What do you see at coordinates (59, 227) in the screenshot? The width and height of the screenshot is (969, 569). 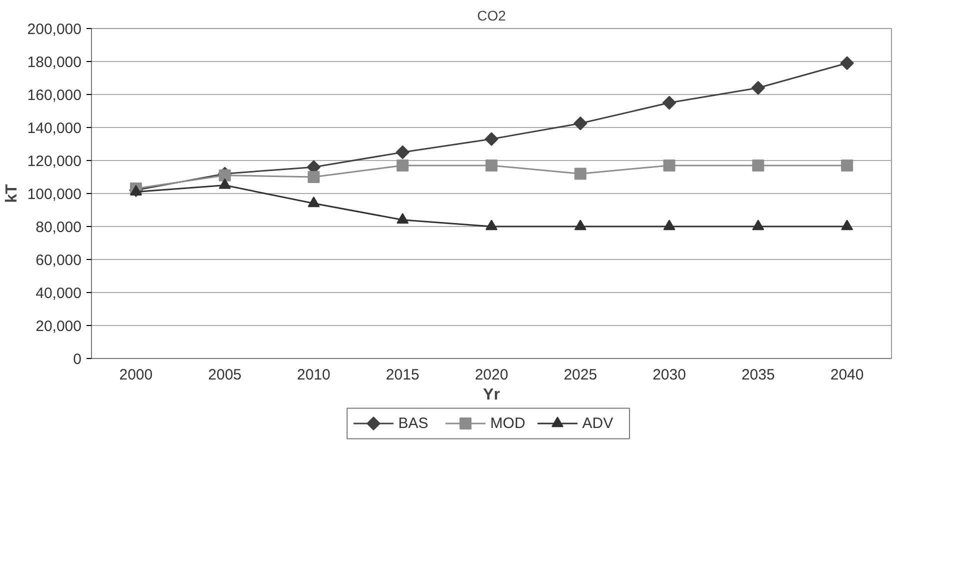 I see `y-tick-label: 80,000` at bounding box center [59, 227].